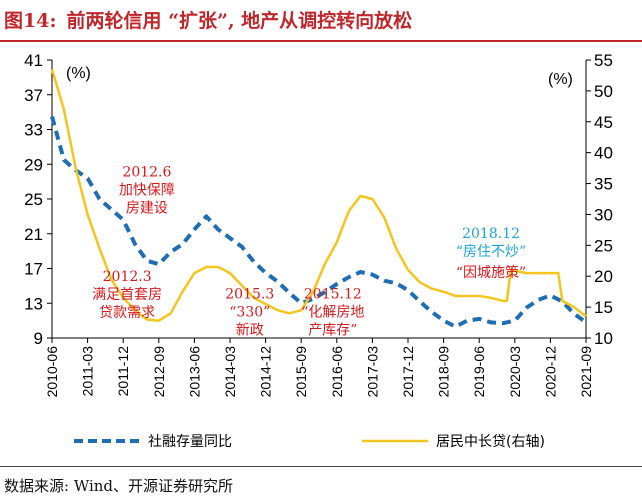 The height and width of the screenshot is (501, 642). I want to click on x-axis-tick-label: 2013-06, so click(194, 372).